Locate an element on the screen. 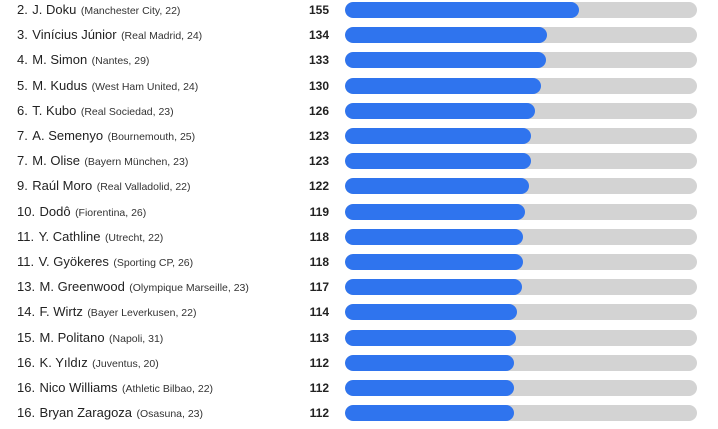 This screenshot has height=429, width=718. player-rank: 14. is located at coordinates (26, 312).